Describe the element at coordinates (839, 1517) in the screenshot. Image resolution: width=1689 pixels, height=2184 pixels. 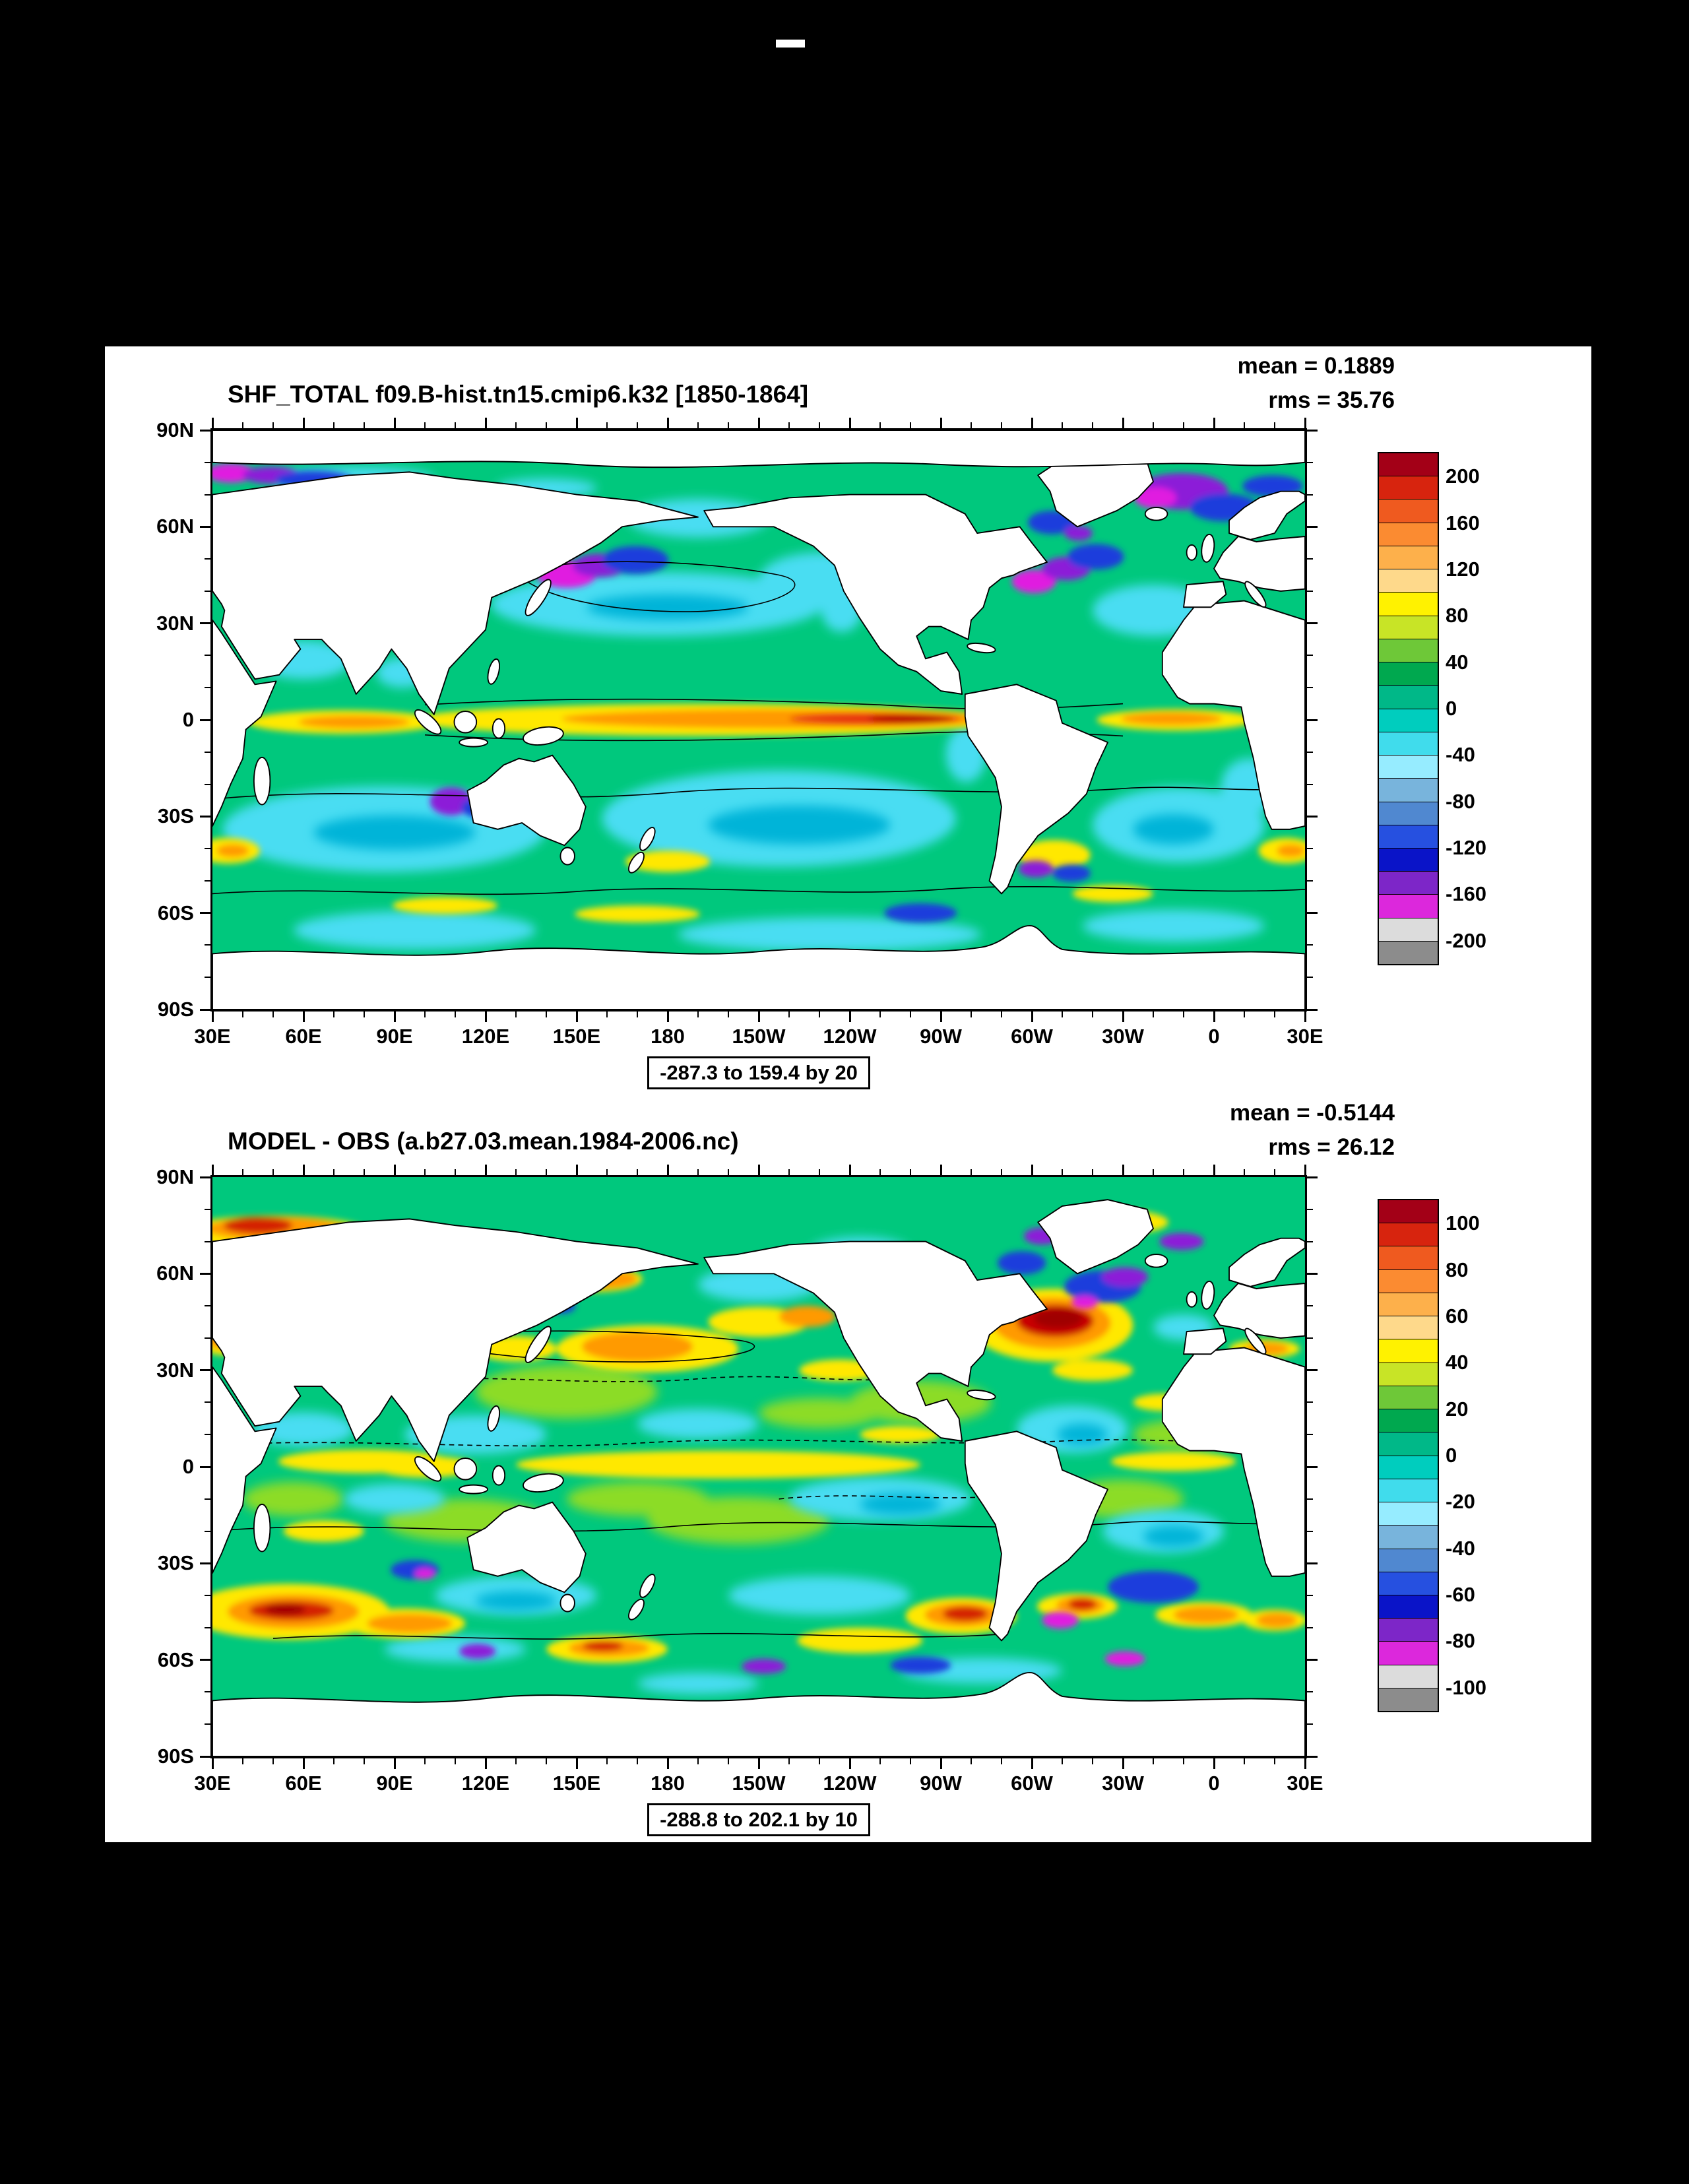
I see `mottle-teal` at that location.